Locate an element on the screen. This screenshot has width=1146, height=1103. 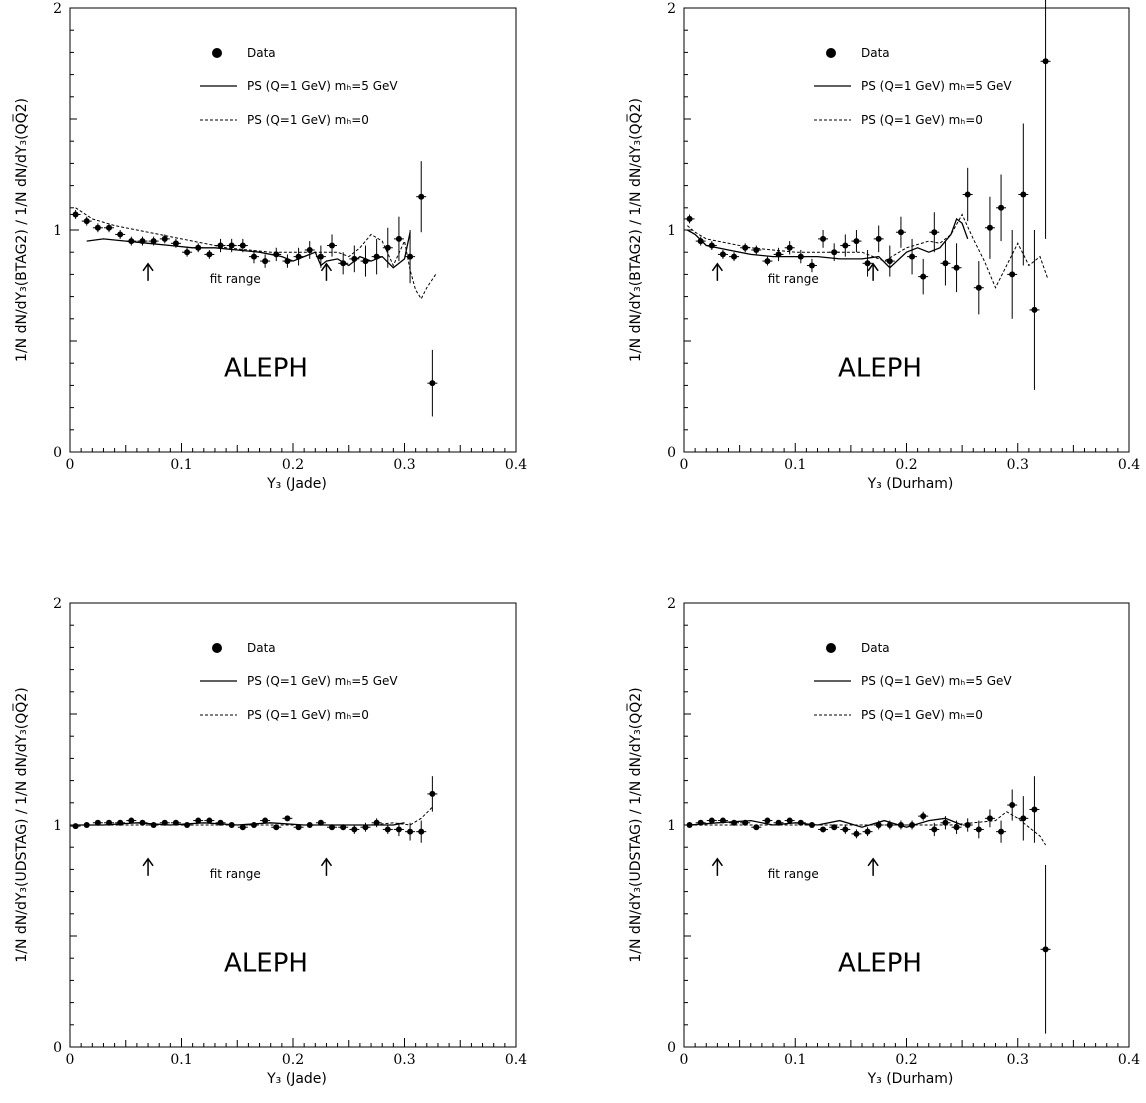
y-tick-label: 0 is located at coordinates (57, 1048).